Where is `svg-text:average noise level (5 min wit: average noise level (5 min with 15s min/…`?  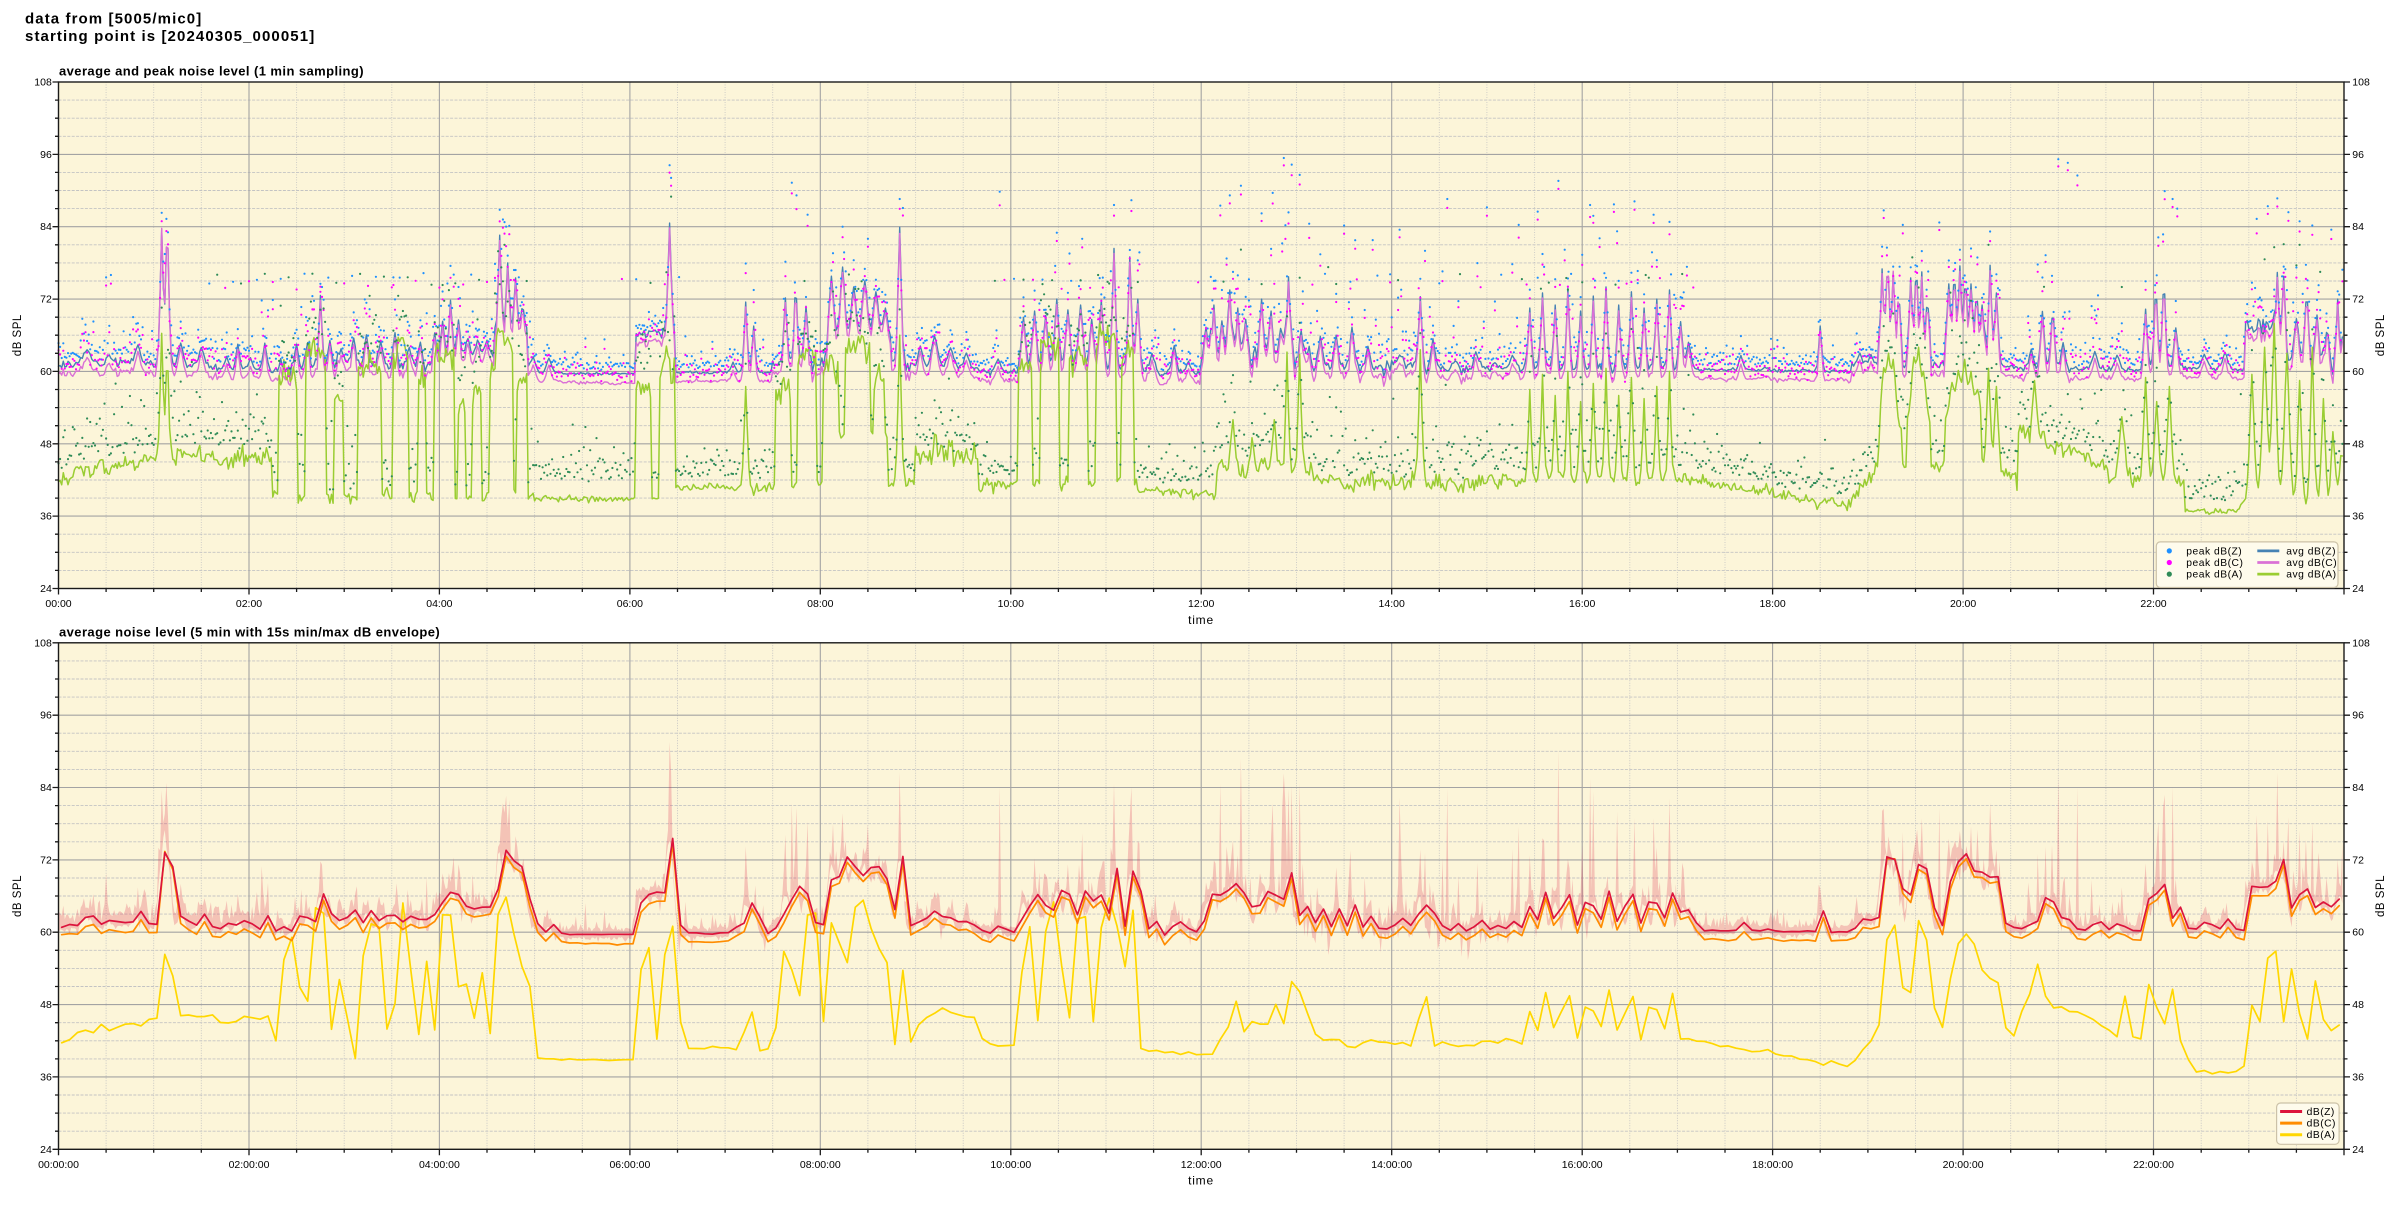 svg-text:average noise level (5 min wit: average noise level (5 min with 15s min/… is located at coordinates (249, 632).